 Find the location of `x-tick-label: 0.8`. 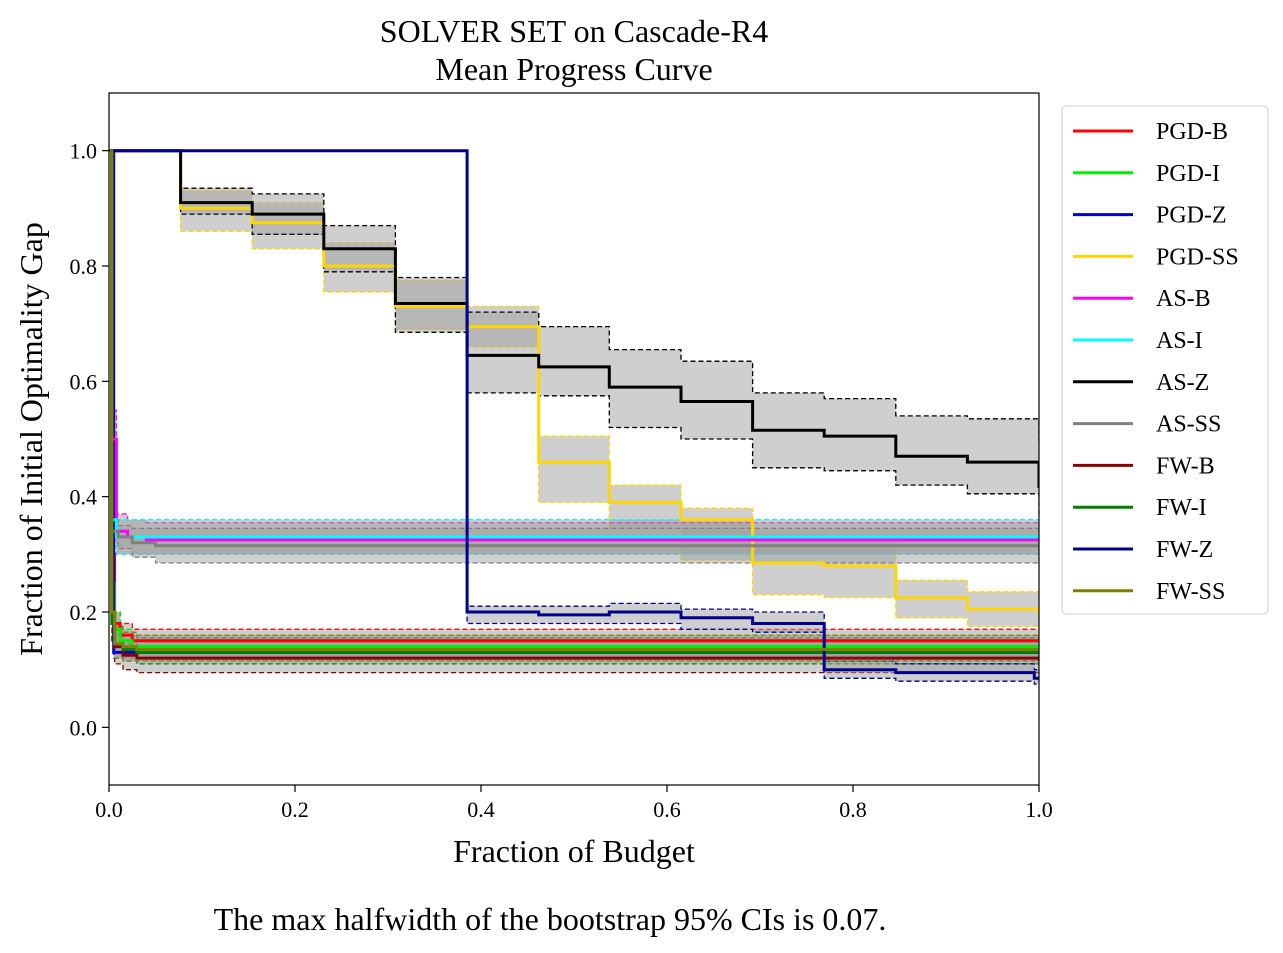

x-tick-label: 0.8 is located at coordinates (853, 809).